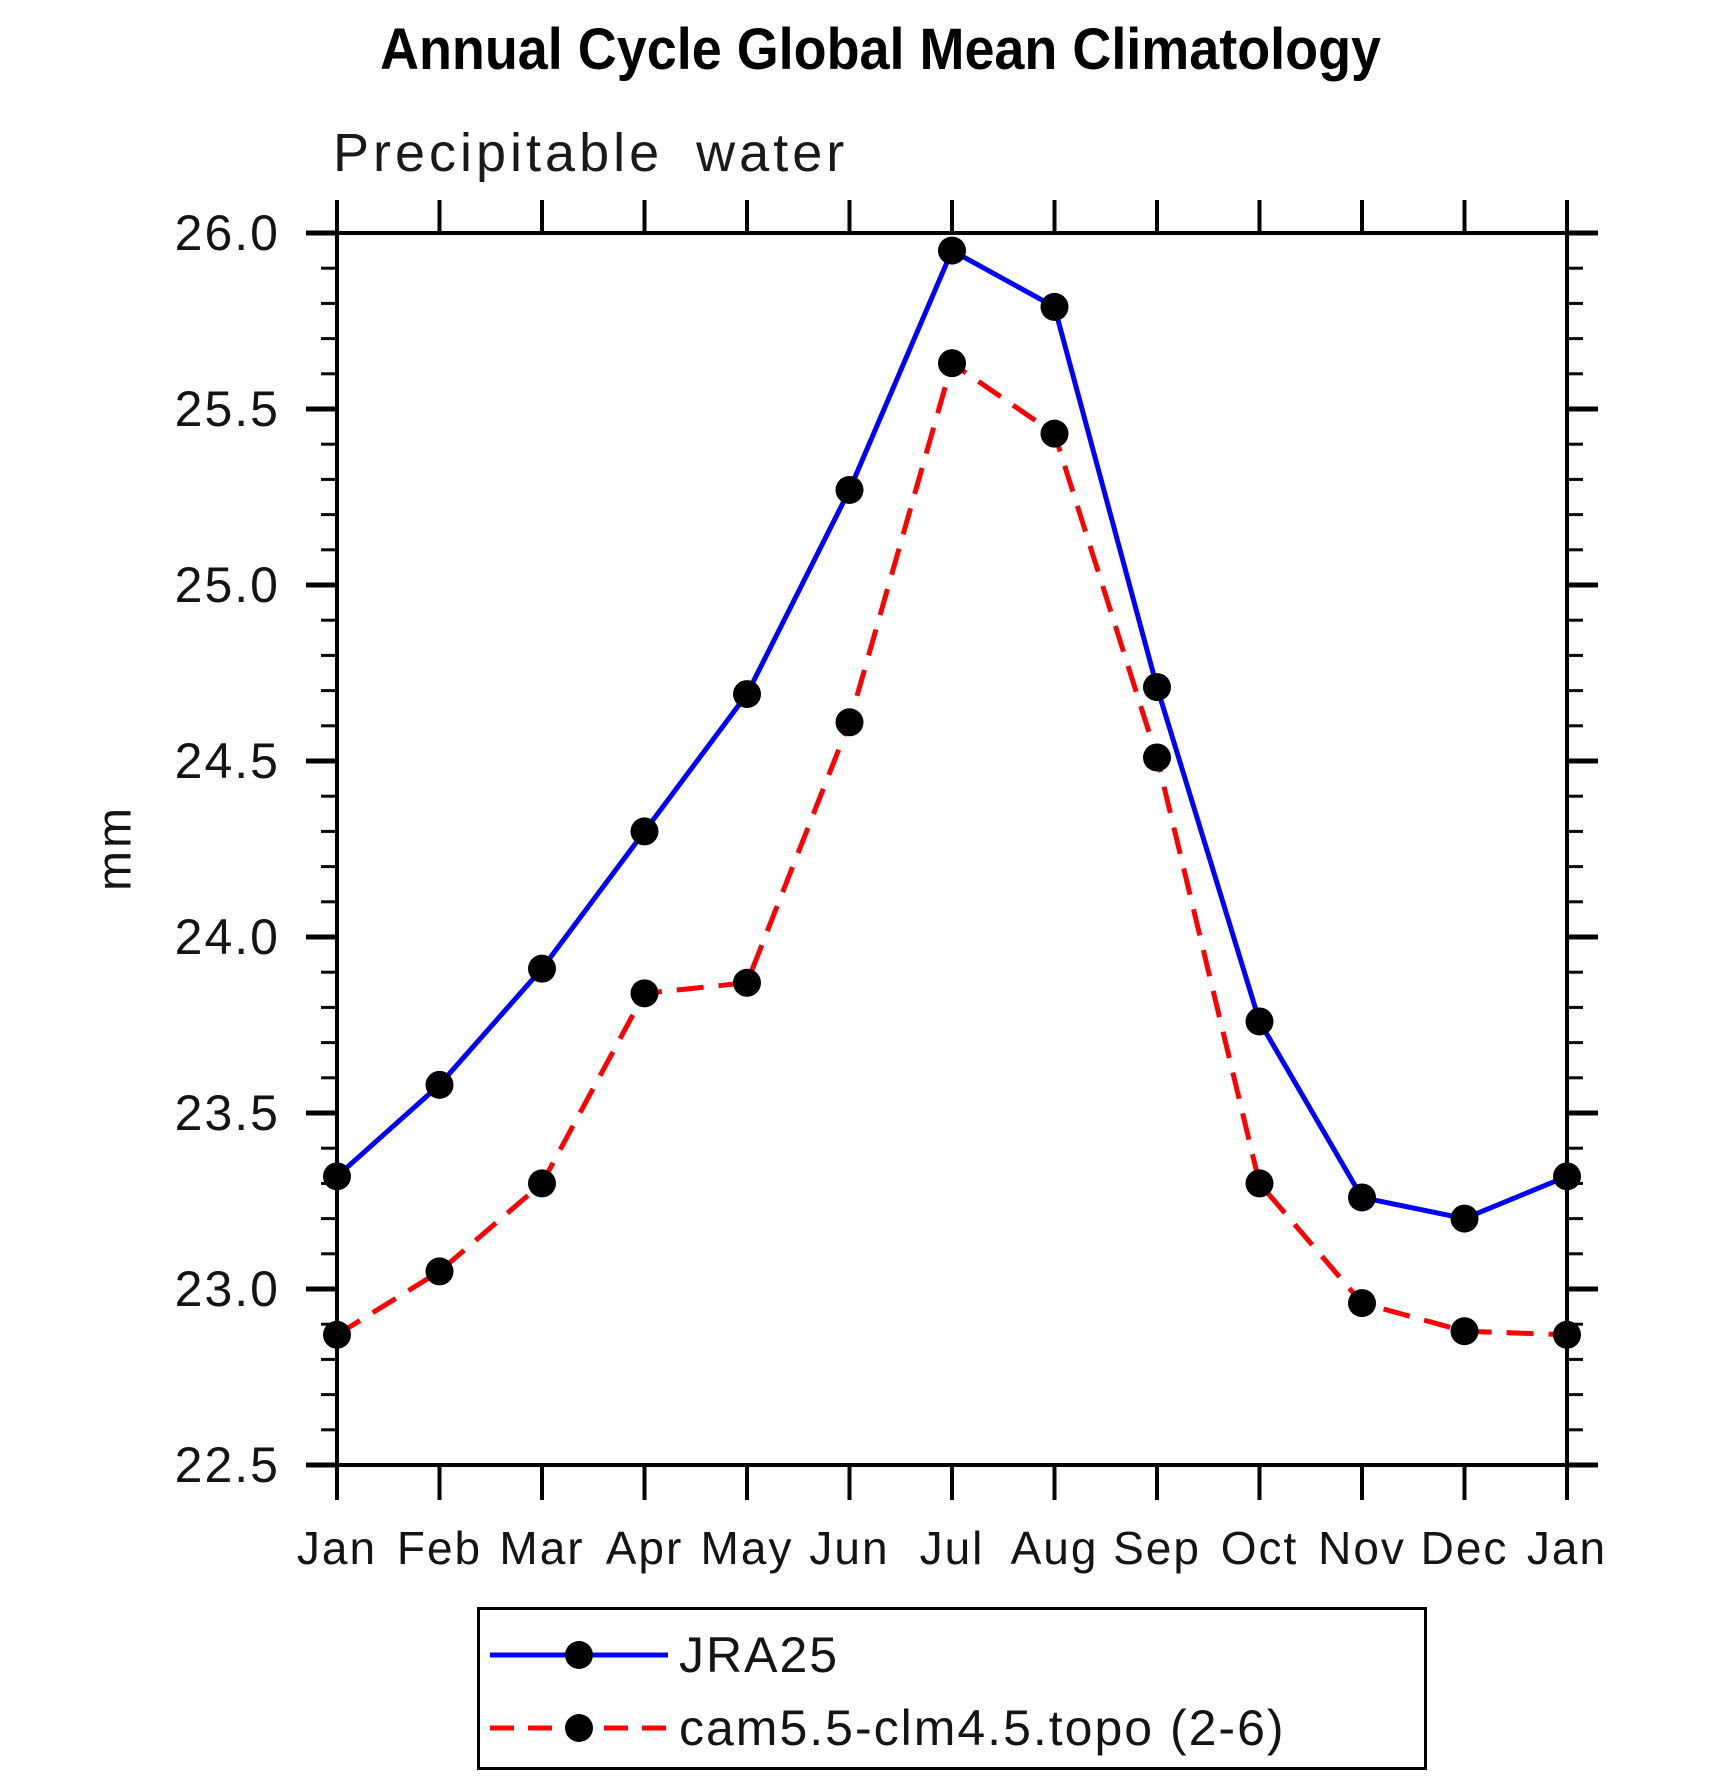  What do you see at coordinates (982, 1728) in the screenshot?
I see `legend-label-cam: cam5.5-clm4.5.topo (2-6)` at bounding box center [982, 1728].